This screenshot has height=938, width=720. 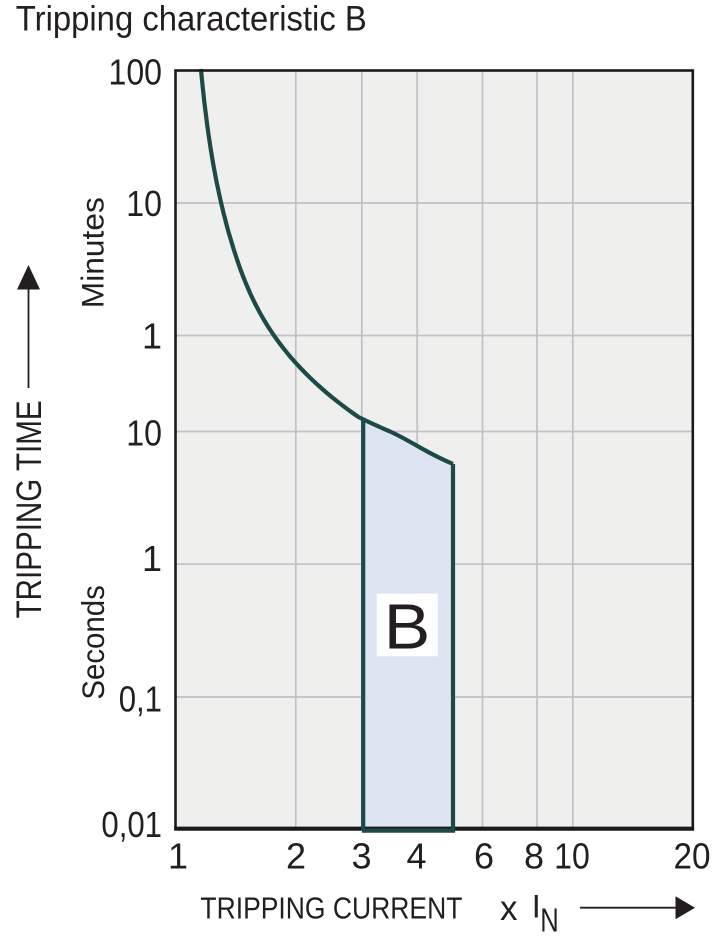 What do you see at coordinates (416, 856) in the screenshot?
I see `svg-text: 4` at bounding box center [416, 856].